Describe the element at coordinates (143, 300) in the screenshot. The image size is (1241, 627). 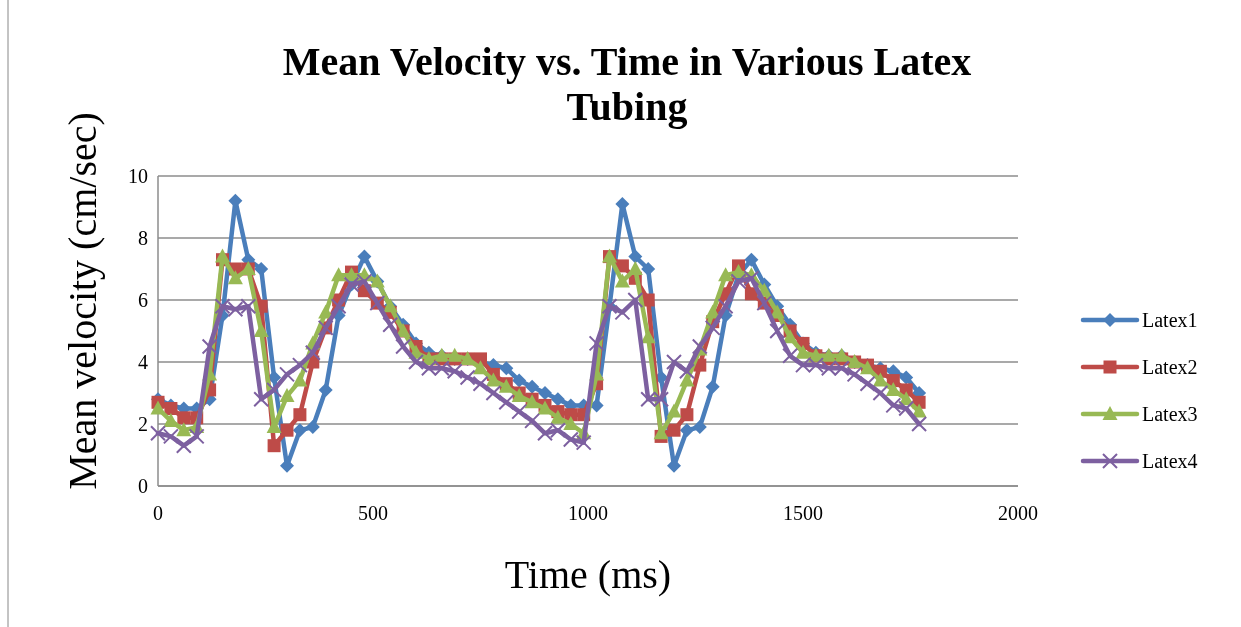
I see `y-tick-label: 6` at that location.